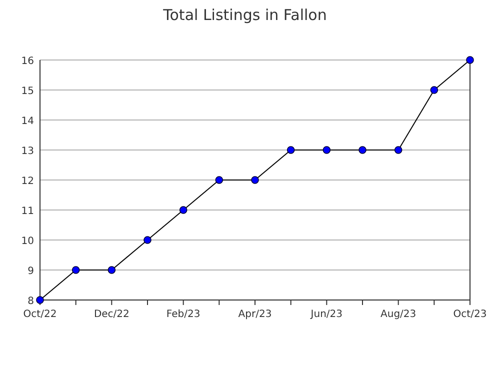  Describe the element at coordinates (244, 15) in the screenshot. I see `chart-title: Total Listings in Fallon` at that location.